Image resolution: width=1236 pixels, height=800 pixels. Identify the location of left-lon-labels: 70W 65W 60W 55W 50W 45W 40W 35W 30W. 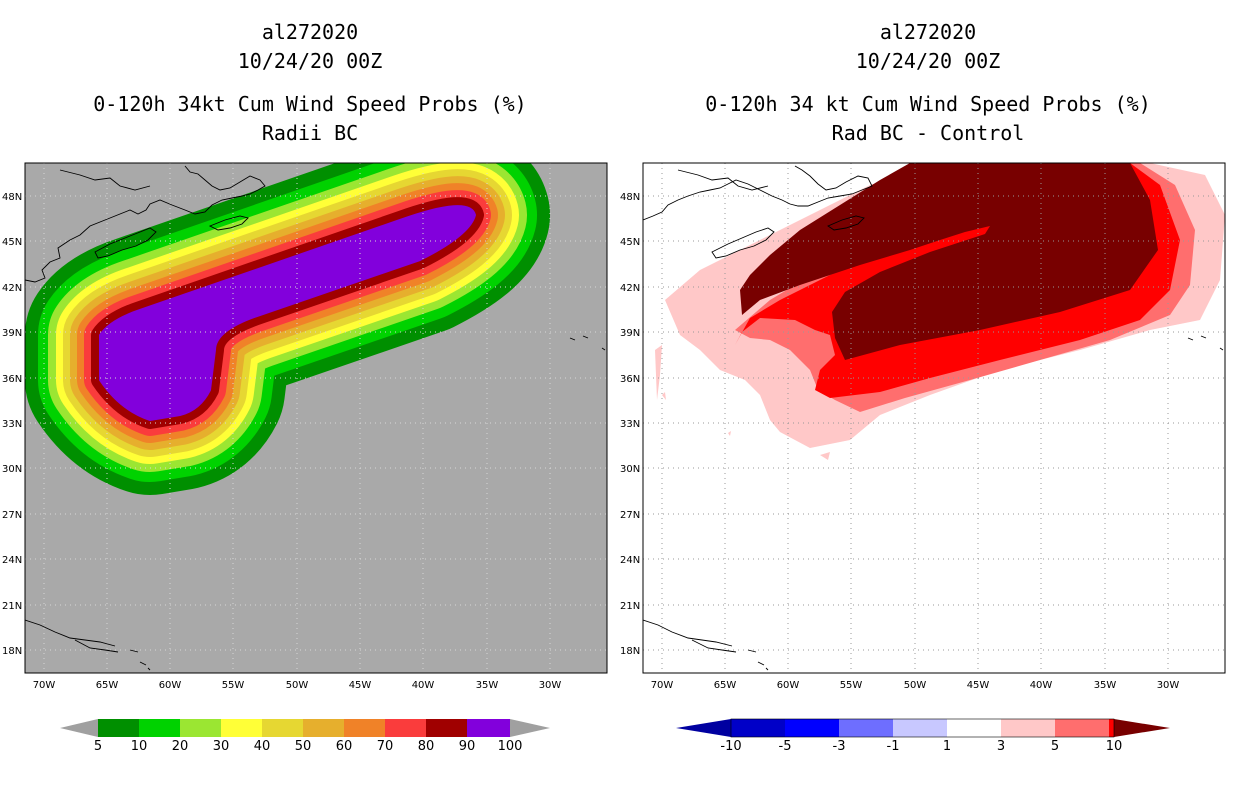
(297, 685).